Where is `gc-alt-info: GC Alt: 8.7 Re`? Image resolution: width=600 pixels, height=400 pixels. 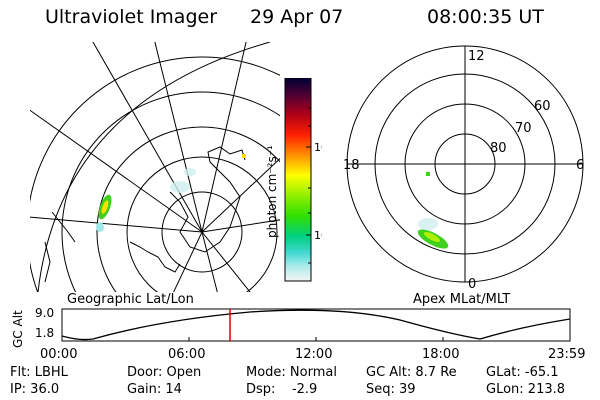
gc-alt-info: GC Alt: 8.7 Re is located at coordinates (411, 372).